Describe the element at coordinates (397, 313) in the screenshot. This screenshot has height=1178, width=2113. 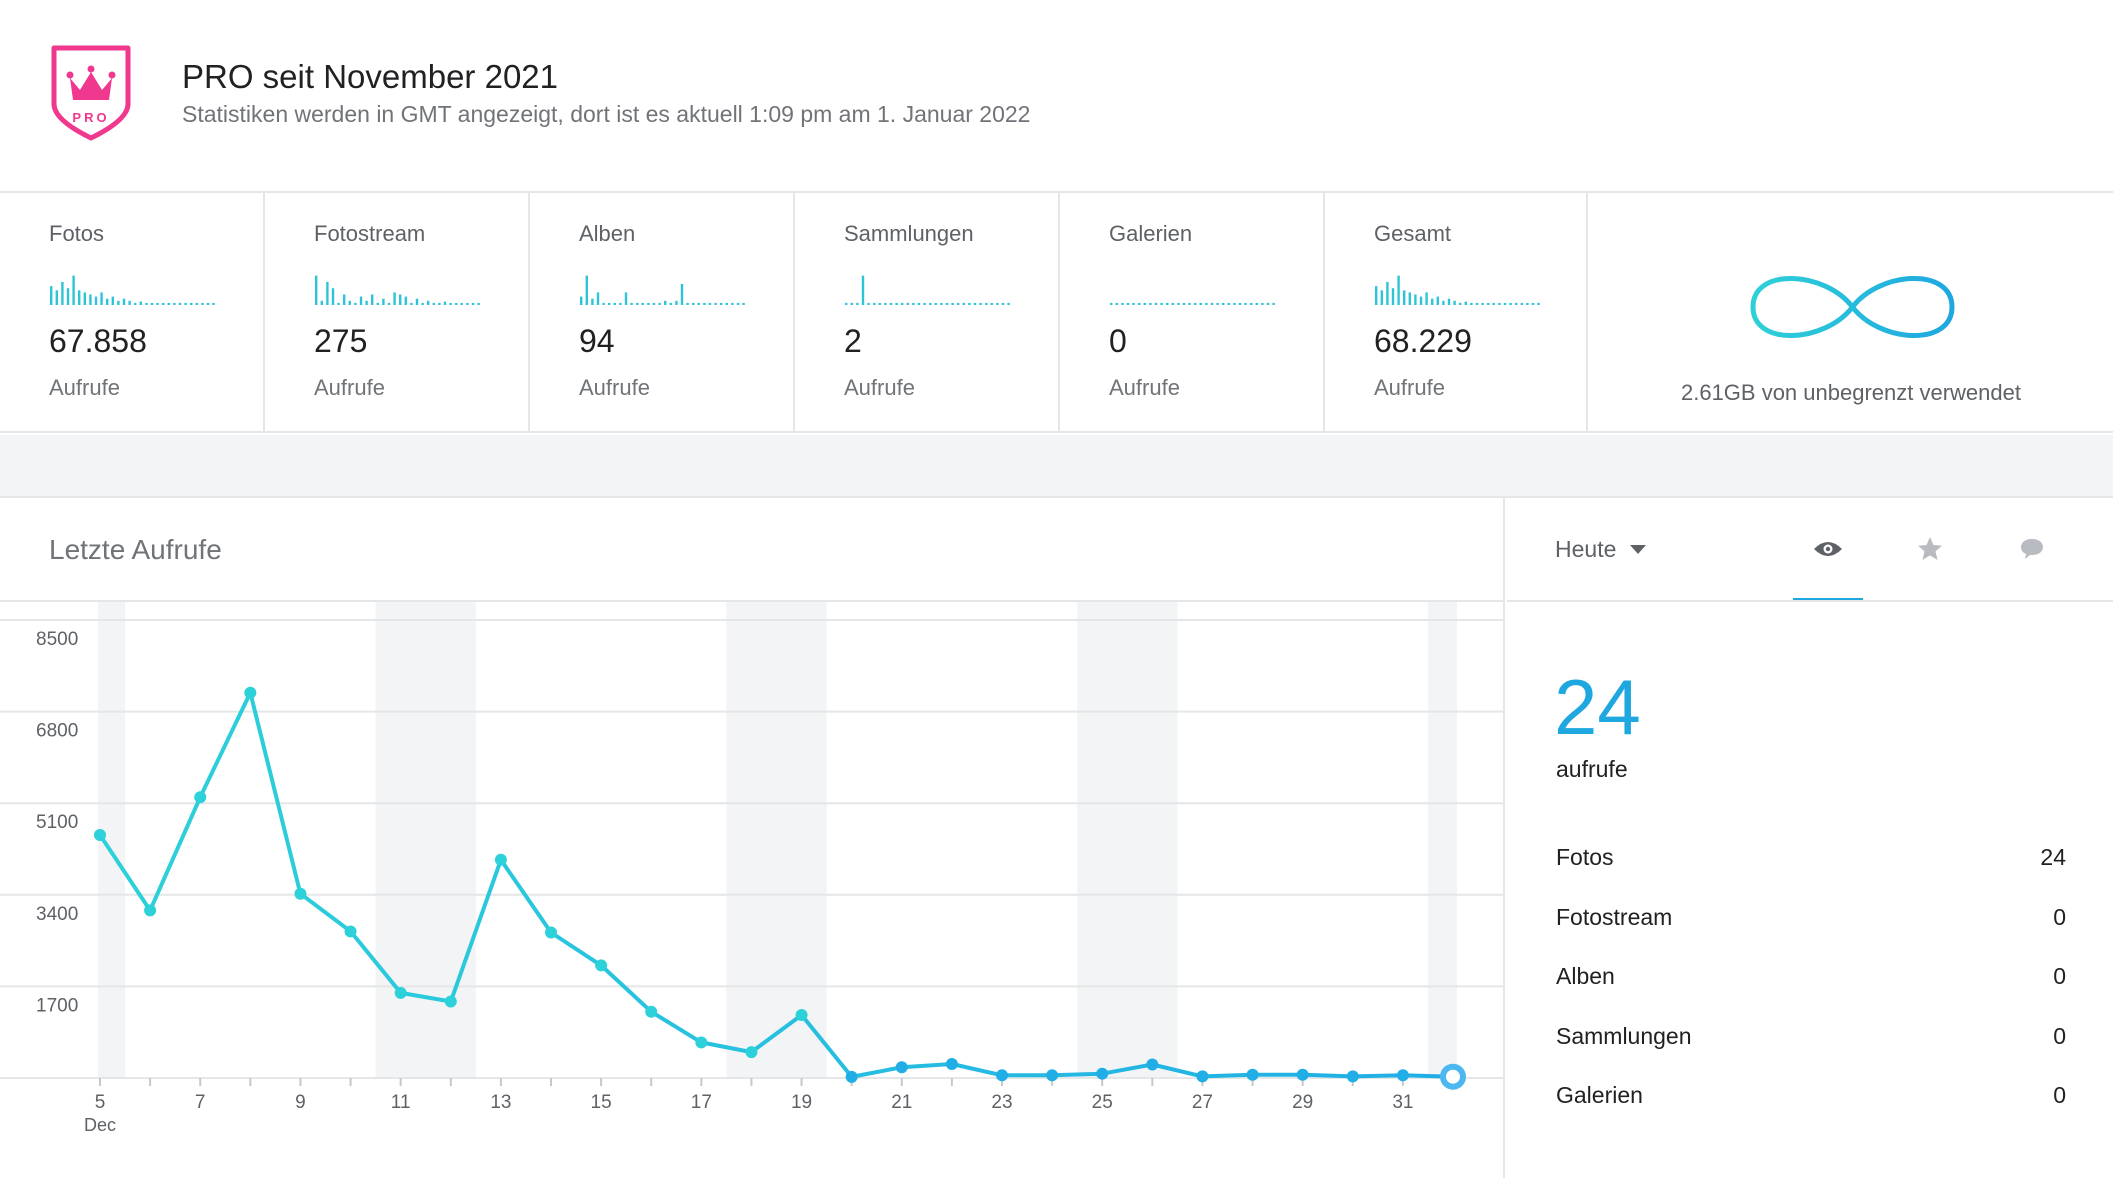
I see `stat-card-fotostream: Fotostream 275 Aufrufe` at that location.